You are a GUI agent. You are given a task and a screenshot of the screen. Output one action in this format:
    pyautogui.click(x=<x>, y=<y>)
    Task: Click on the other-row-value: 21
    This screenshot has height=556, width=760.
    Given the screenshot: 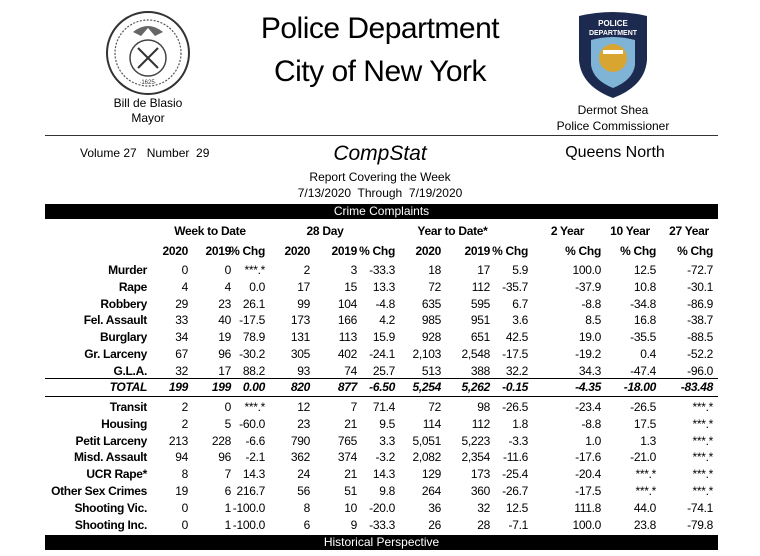 What is the action you would take?
    pyautogui.click(x=350, y=424)
    